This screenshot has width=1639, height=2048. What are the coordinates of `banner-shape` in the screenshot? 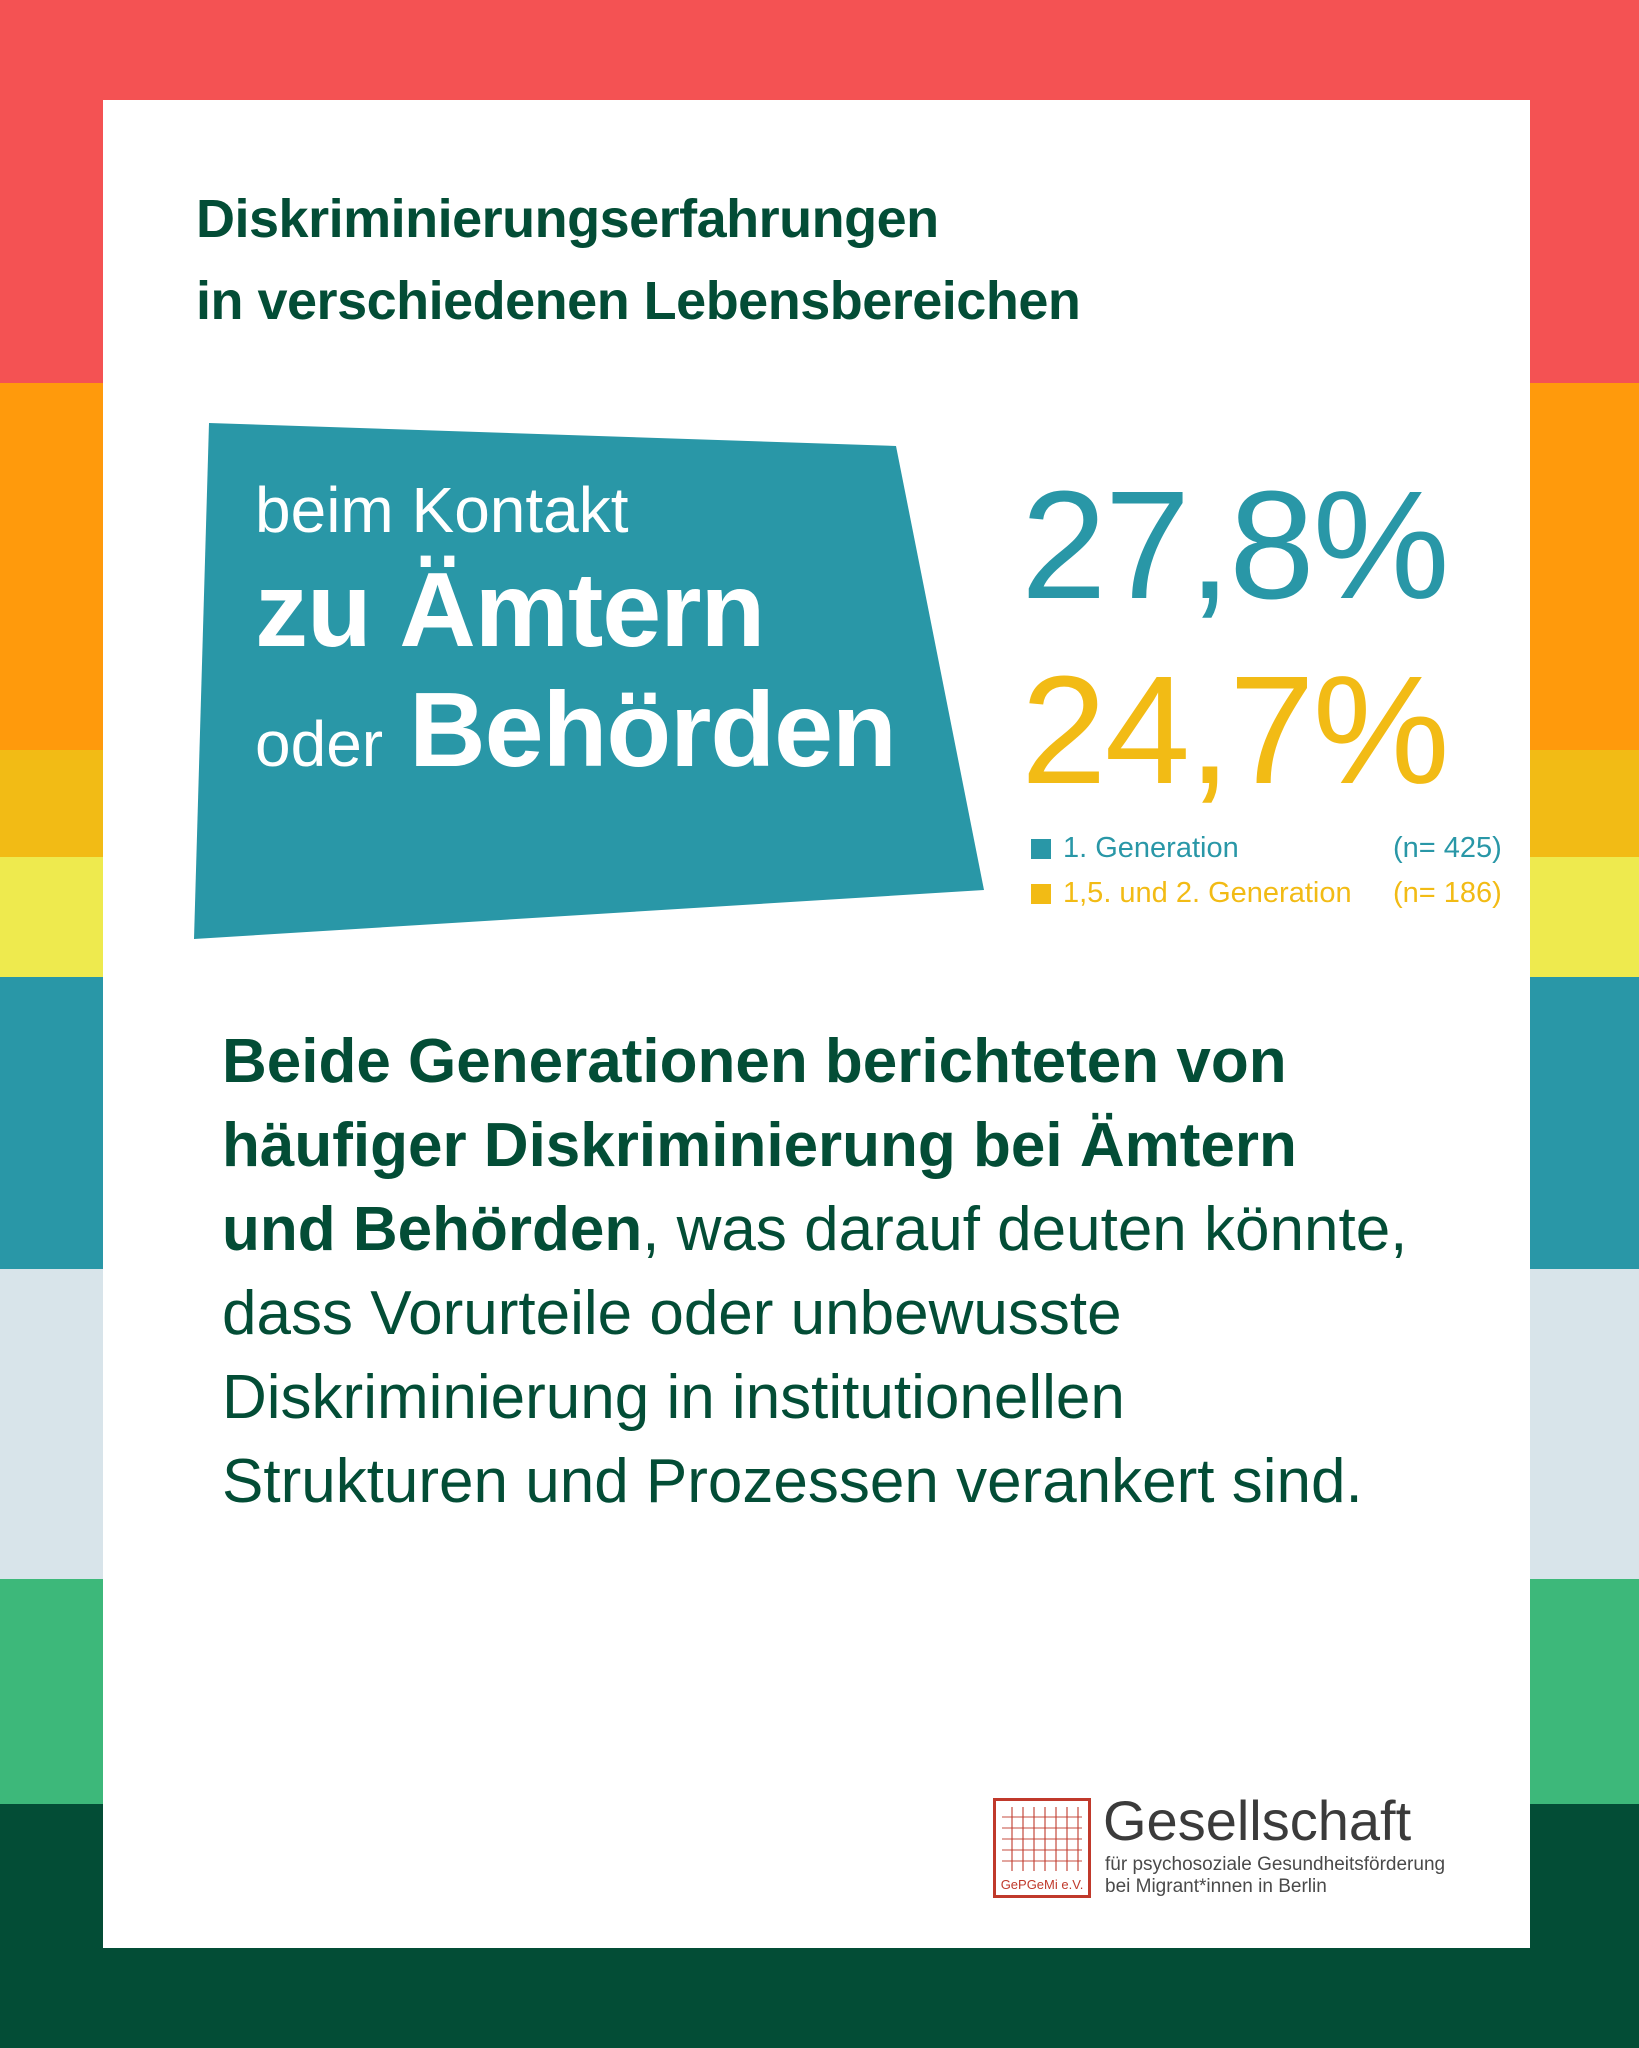 It's located at (589, 681).